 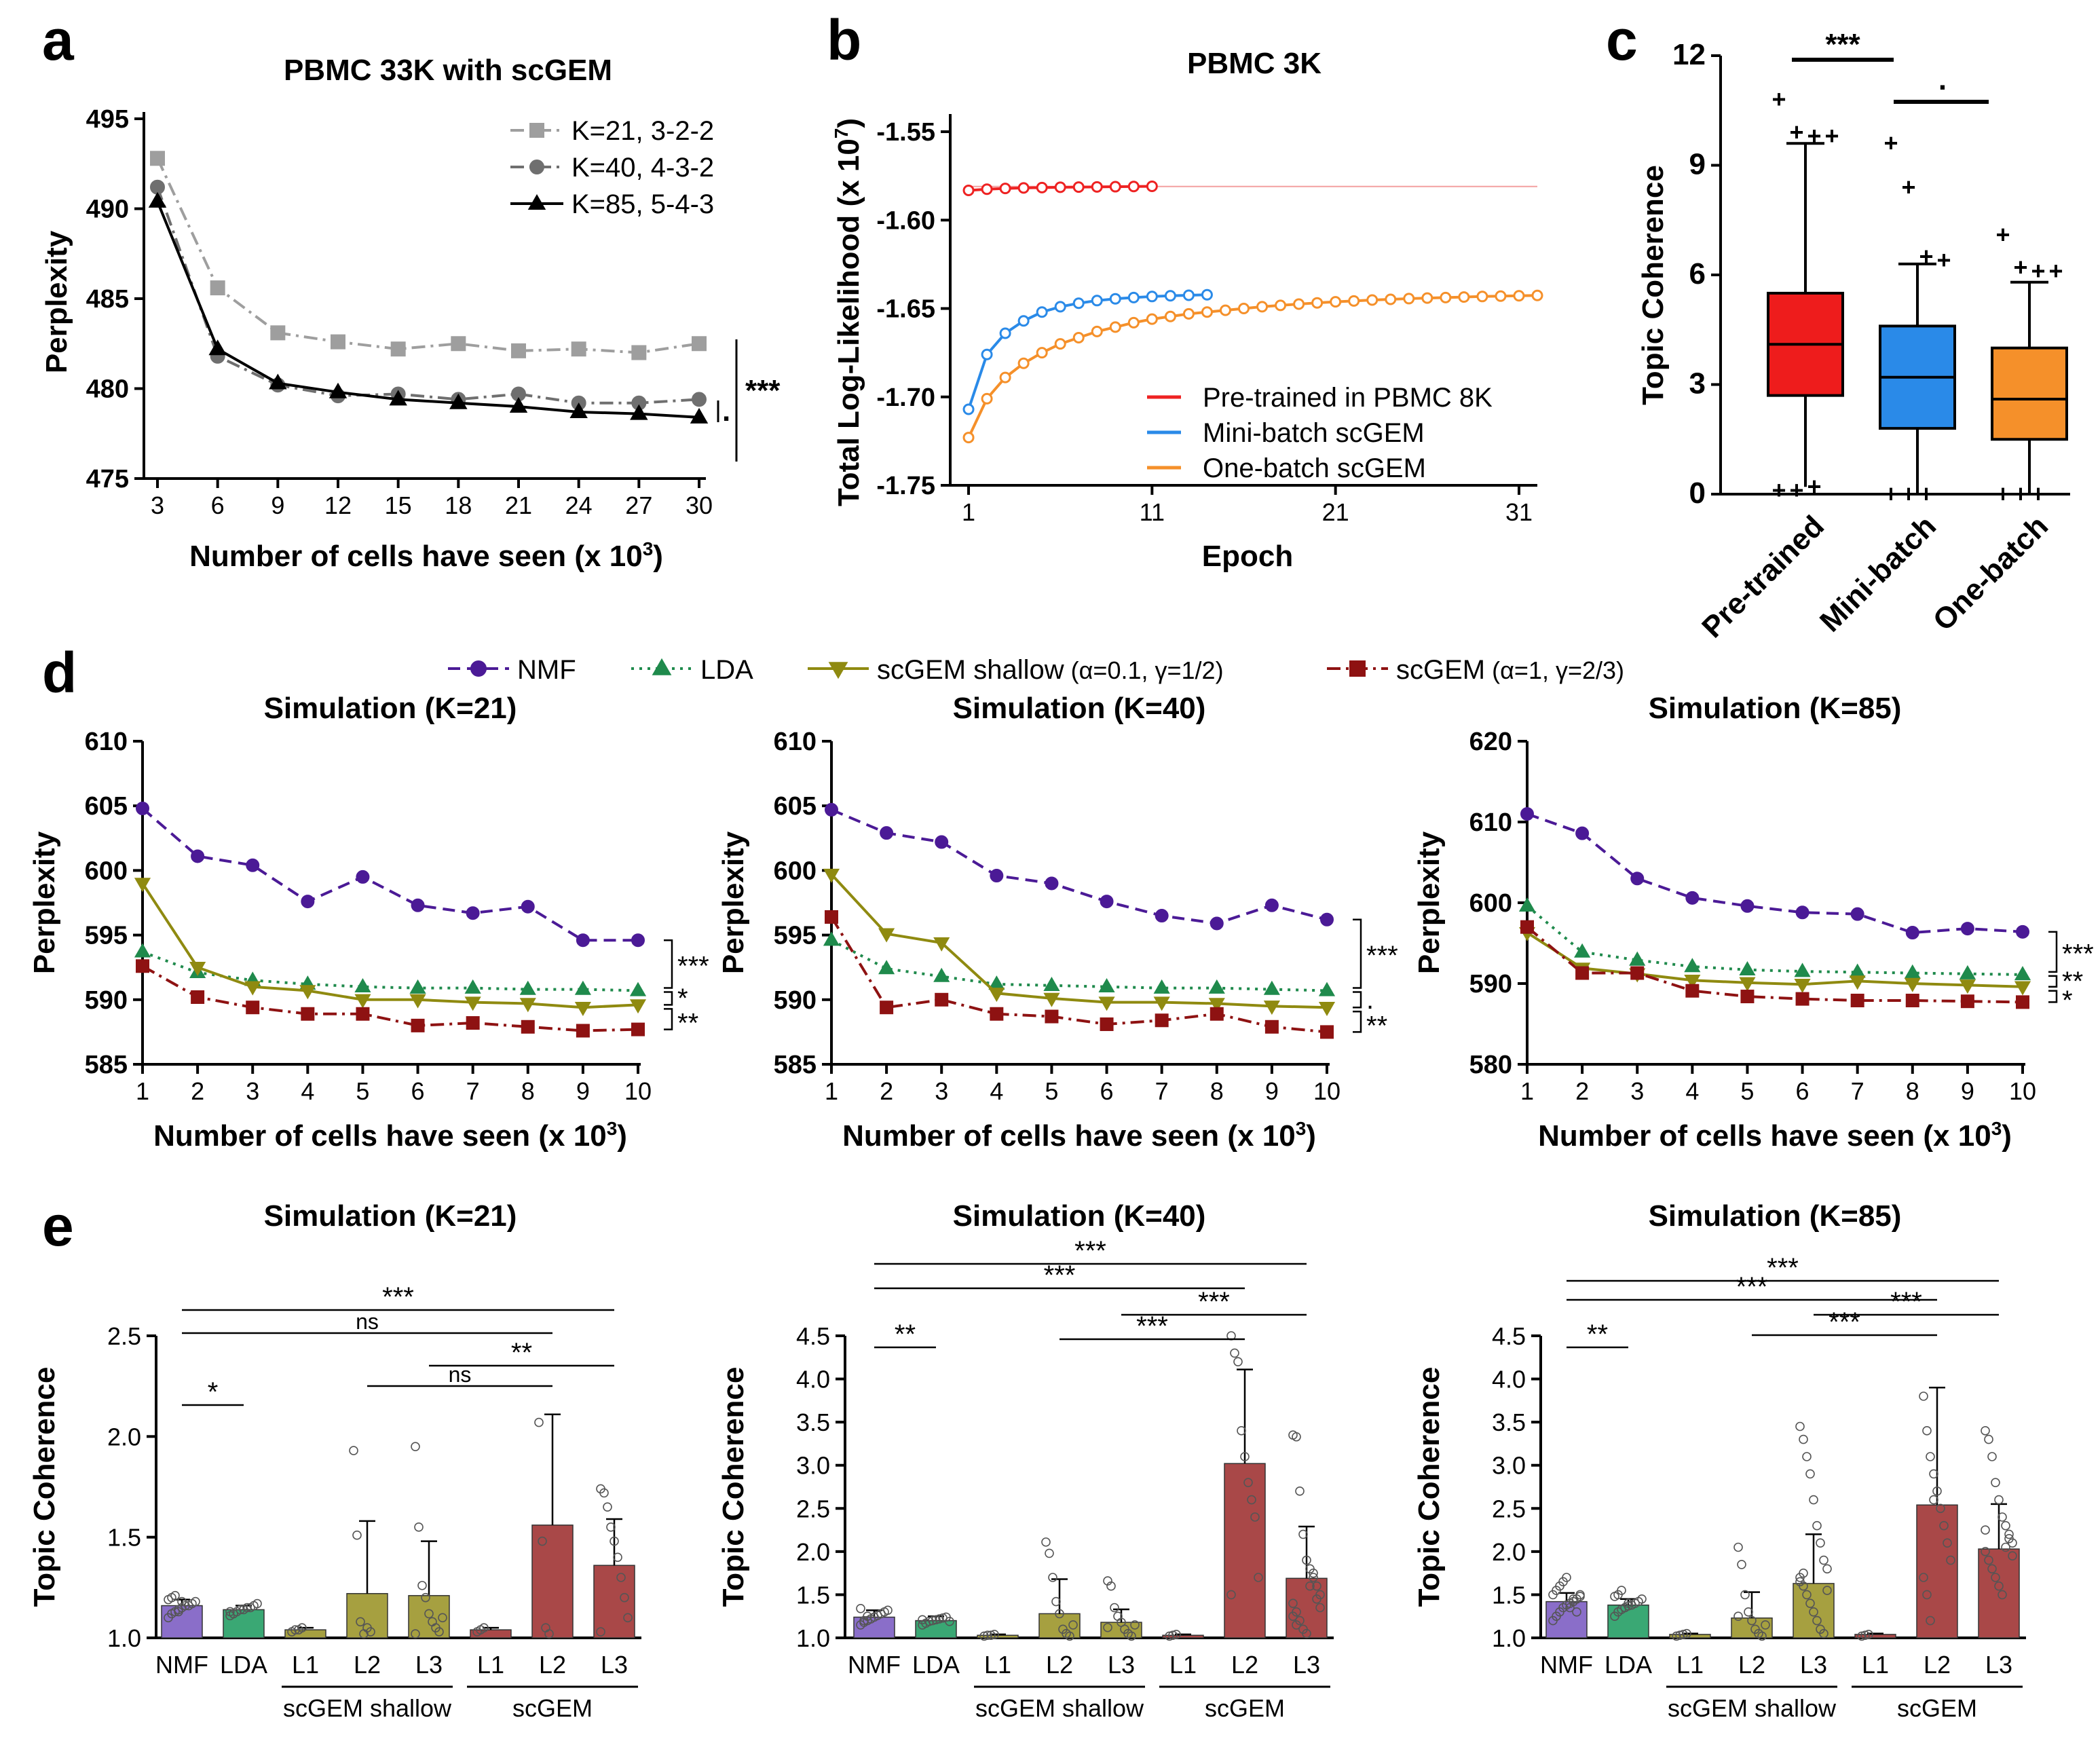 What do you see at coordinates (2067, 1000) in the screenshot?
I see `d3-sig-label-3: *` at bounding box center [2067, 1000].